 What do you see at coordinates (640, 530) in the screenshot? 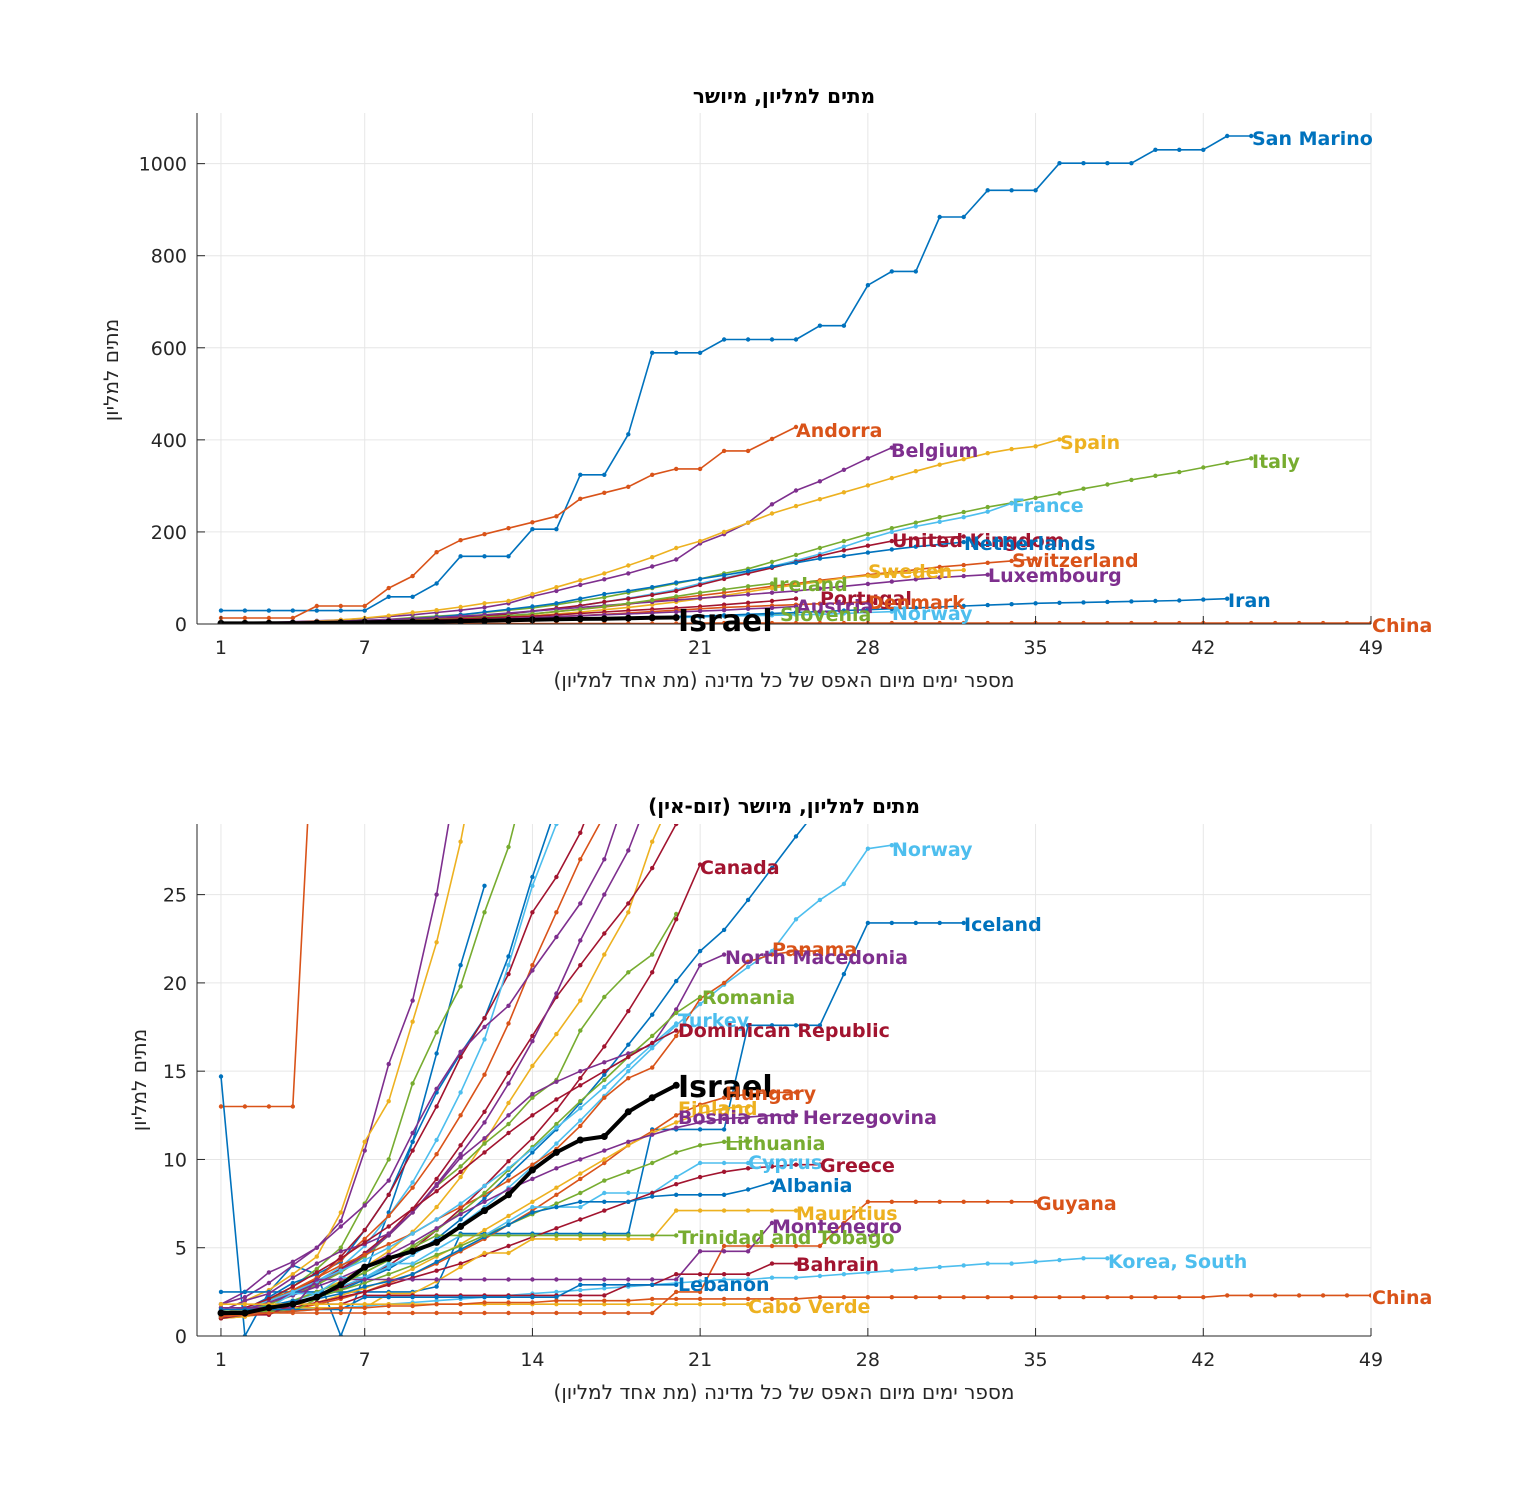
I see `series-spain` at bounding box center [640, 530].